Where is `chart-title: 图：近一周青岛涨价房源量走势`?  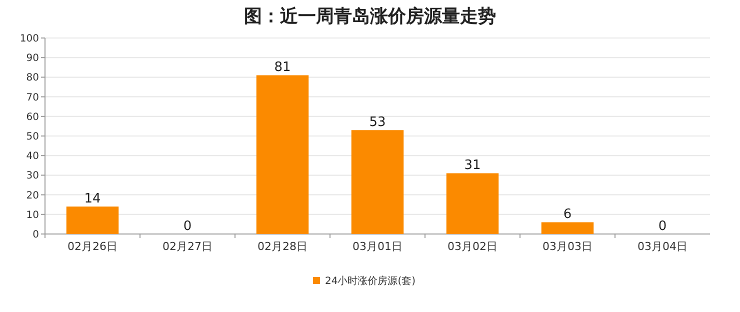 chart-title: 图：近一周青岛涨价房源量走势 is located at coordinates (370, 16).